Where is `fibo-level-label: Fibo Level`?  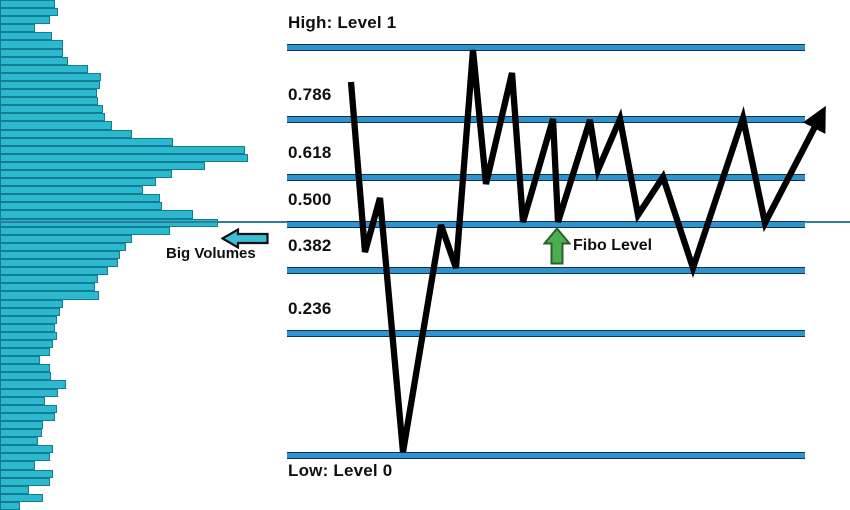
fibo-level-label: Fibo Level is located at coordinates (613, 245).